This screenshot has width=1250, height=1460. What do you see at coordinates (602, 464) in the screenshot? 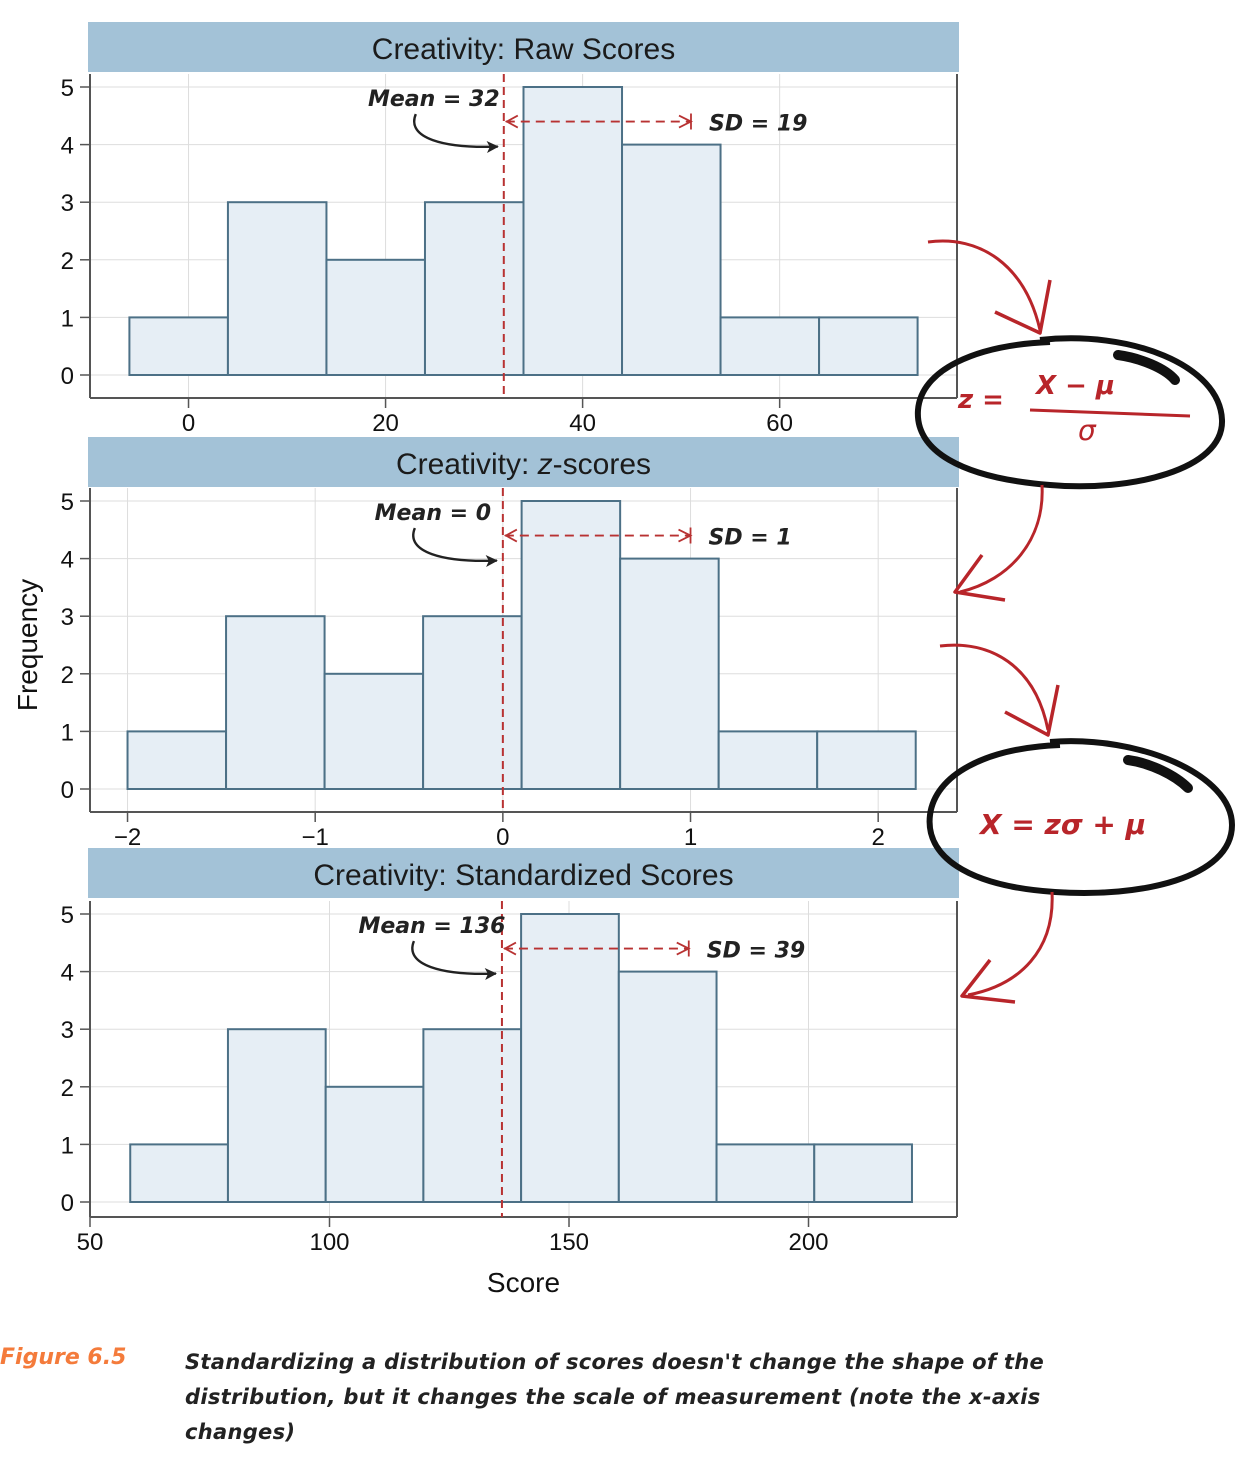
I see `panel-title-part: -scores` at bounding box center [602, 464].